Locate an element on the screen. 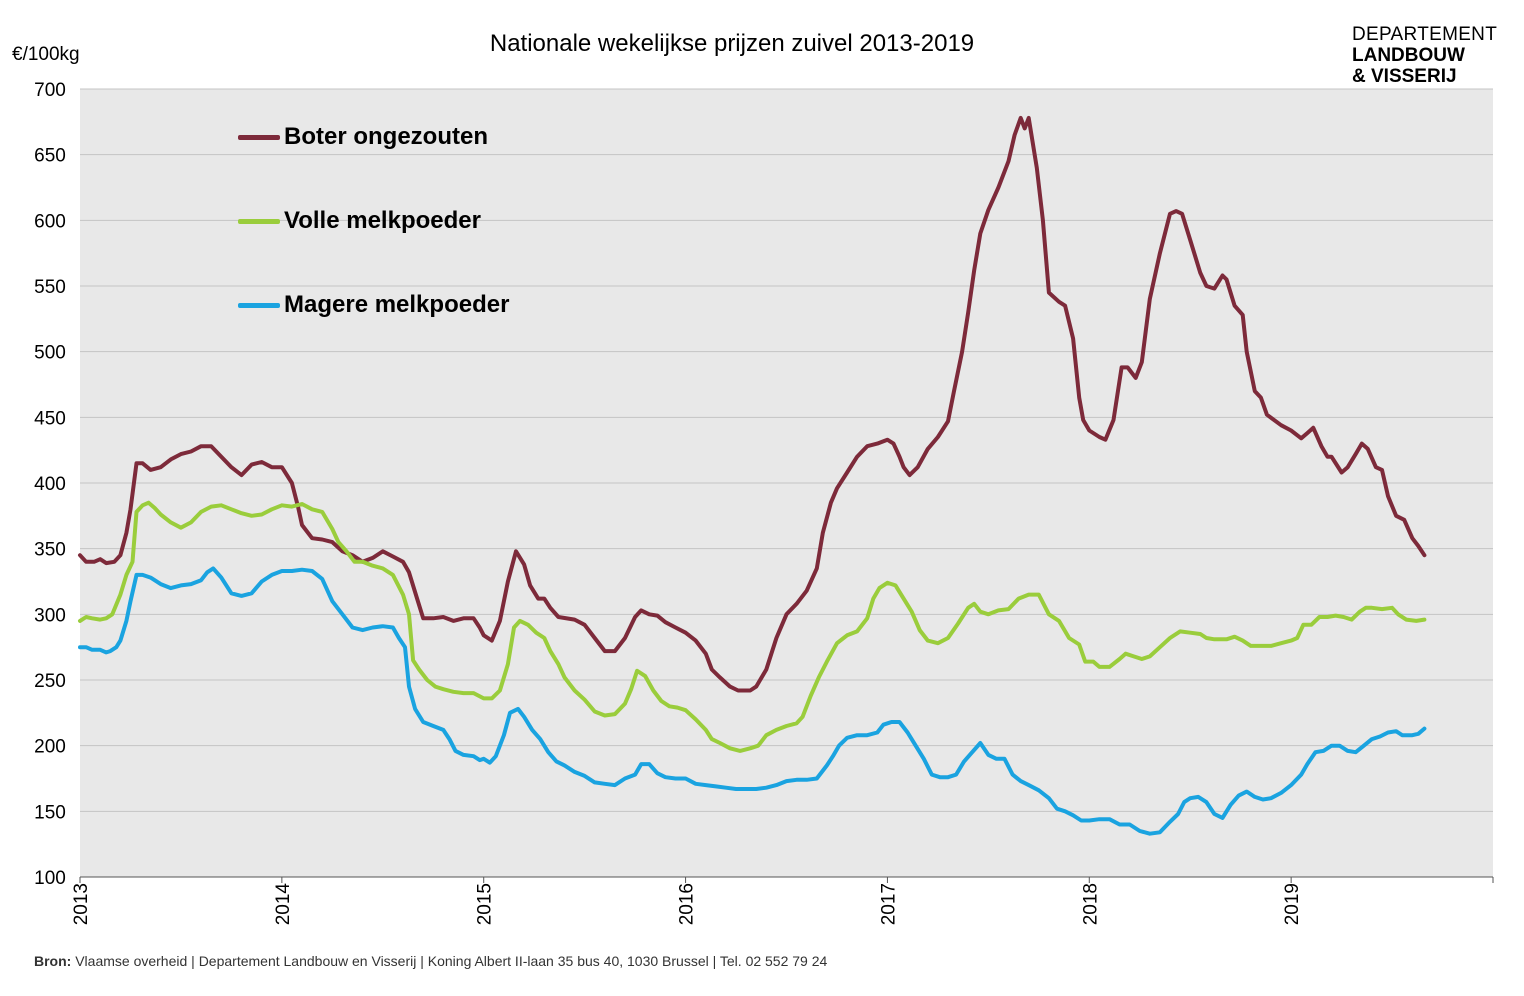  legend-swatch-magere is located at coordinates (259, 305).